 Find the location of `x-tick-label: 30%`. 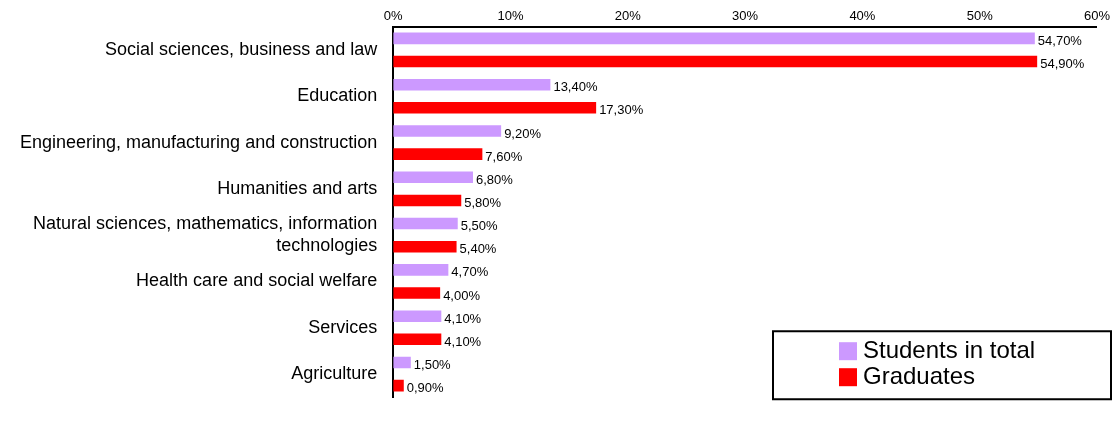

x-tick-label: 30% is located at coordinates (745, 15).